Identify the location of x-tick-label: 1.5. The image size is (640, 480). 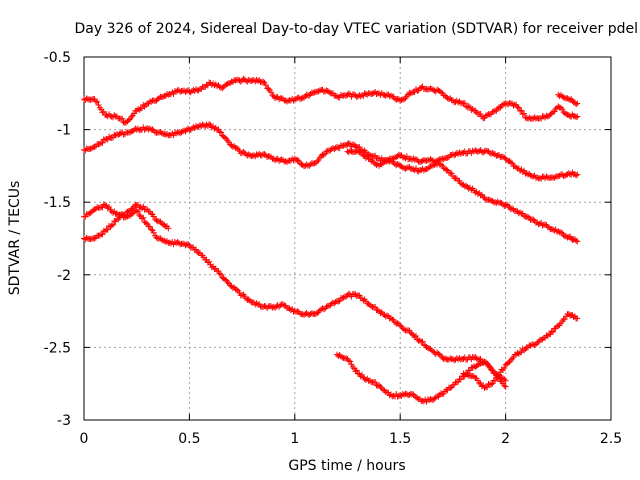
(400, 439).